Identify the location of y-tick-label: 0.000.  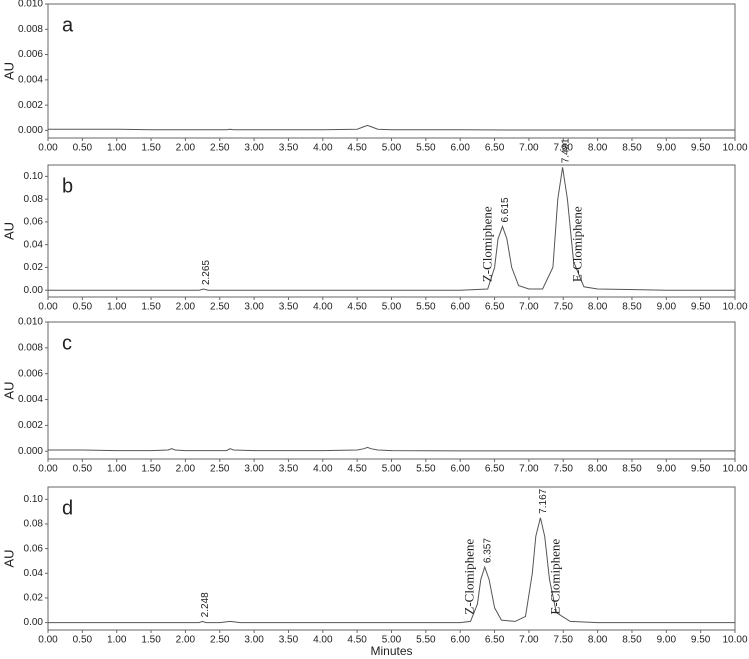
(30, 451).